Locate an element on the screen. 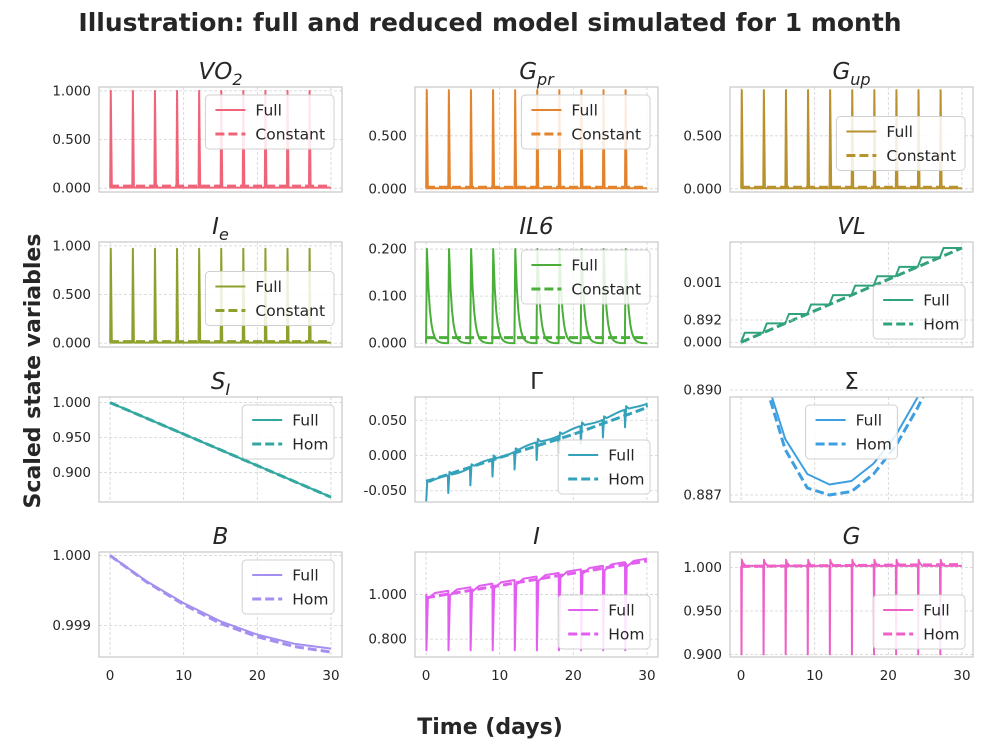 The width and height of the screenshot is (982, 747). subplot-g: 0.900 0.950 1.000 0 10 20 30 G Full Hom is located at coordinates (828, 604).